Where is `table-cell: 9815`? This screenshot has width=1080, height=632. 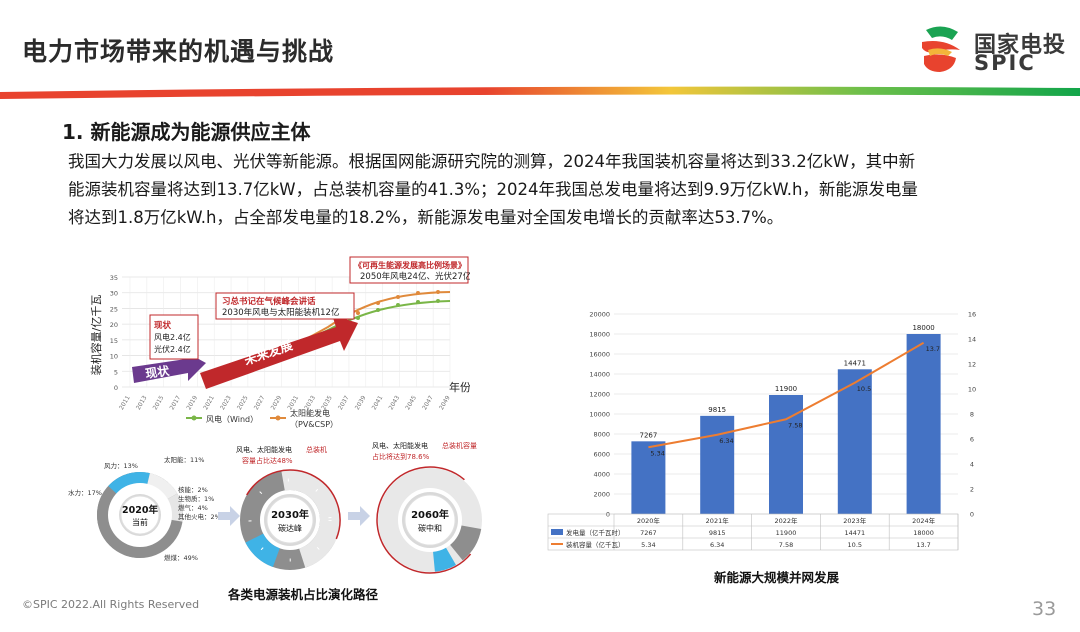
table-cell: 9815 is located at coordinates (717, 533).